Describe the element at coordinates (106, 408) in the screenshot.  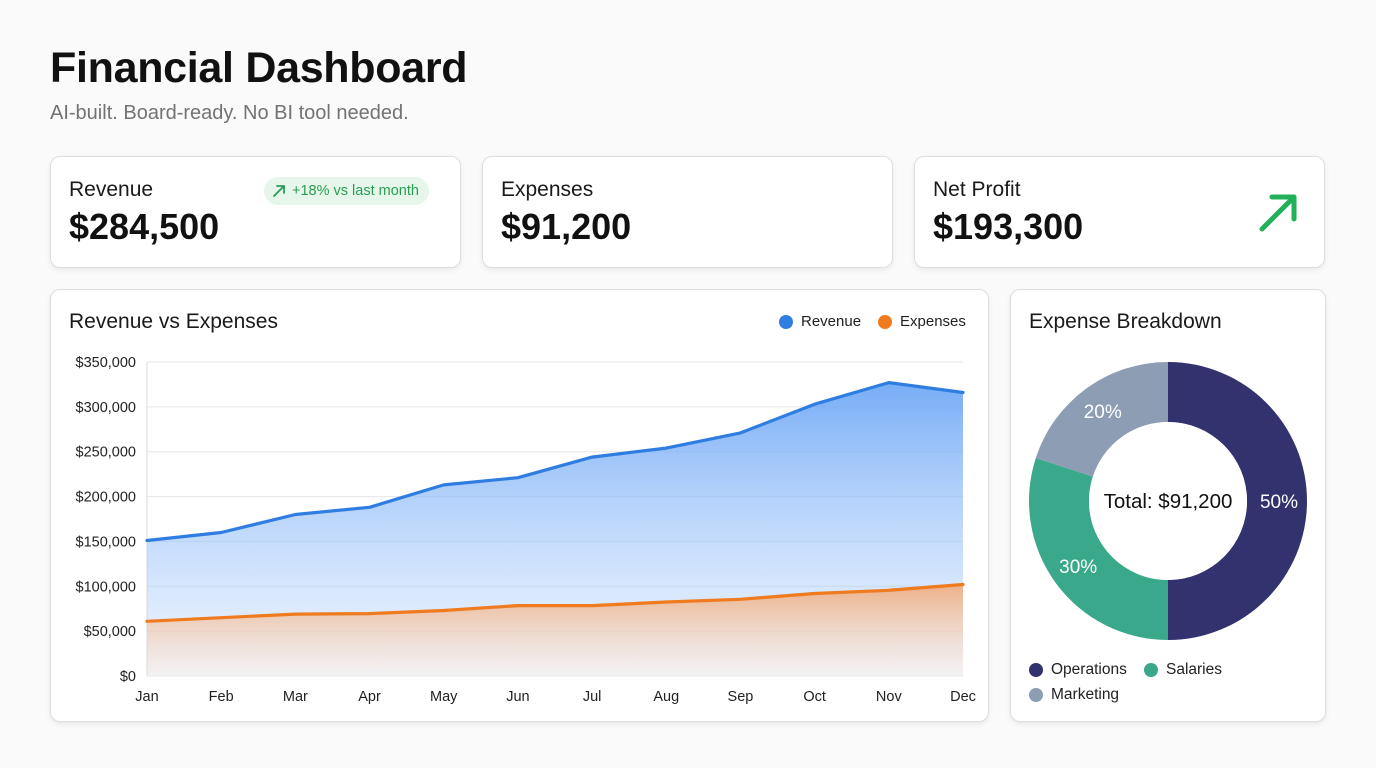
I see `y-tick-label: $300,000` at that location.